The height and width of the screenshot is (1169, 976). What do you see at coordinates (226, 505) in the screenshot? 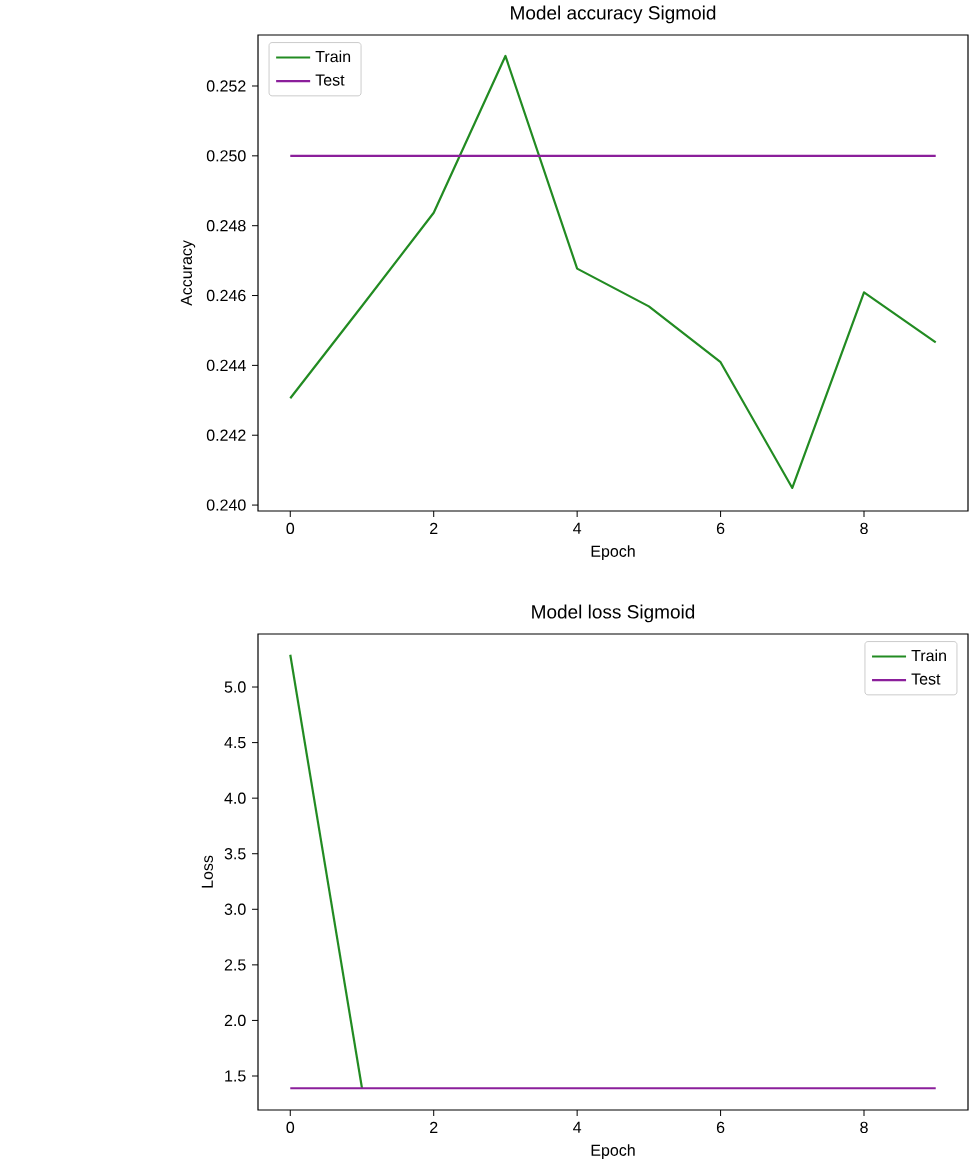
I see `y-tick-label: 0.240` at bounding box center [226, 505].